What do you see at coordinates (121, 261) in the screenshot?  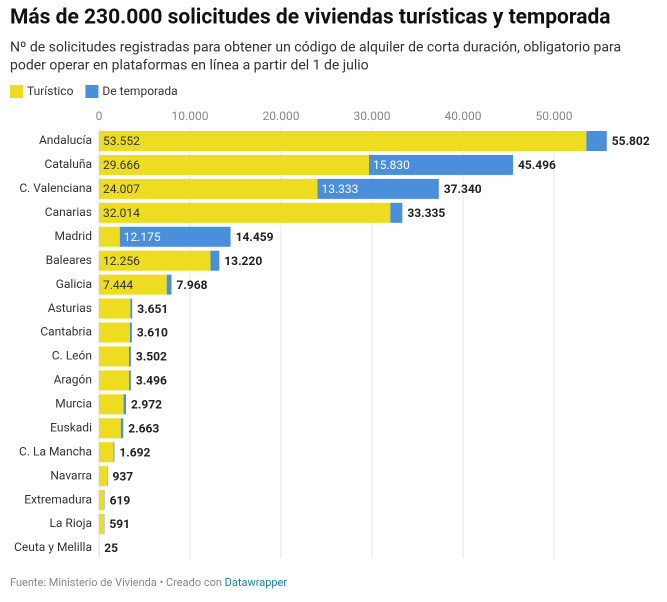 I see `segment-label: 12.256` at bounding box center [121, 261].